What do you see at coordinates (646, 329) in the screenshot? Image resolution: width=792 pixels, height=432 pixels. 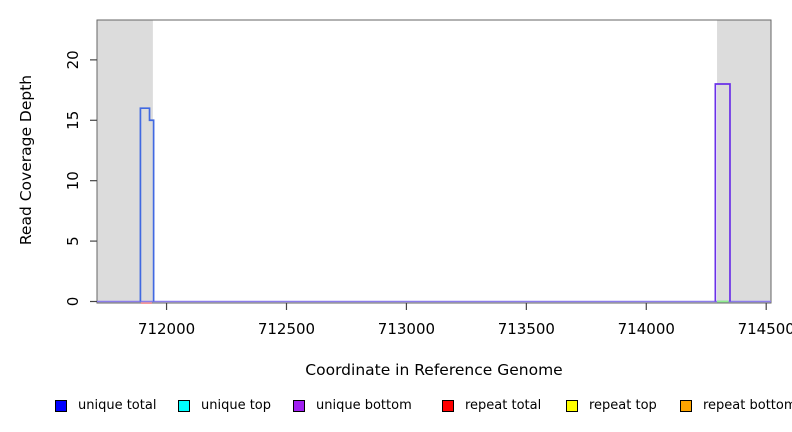 I see `x-tick-label: 714000` at bounding box center [646, 329].